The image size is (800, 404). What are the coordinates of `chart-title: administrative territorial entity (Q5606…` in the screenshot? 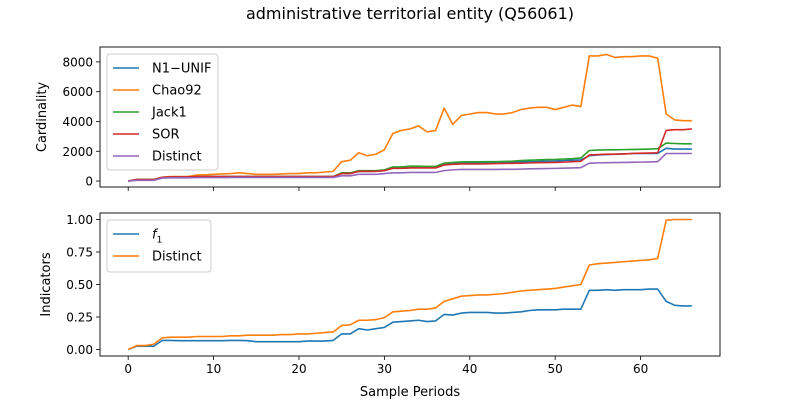 It's located at (410, 13).